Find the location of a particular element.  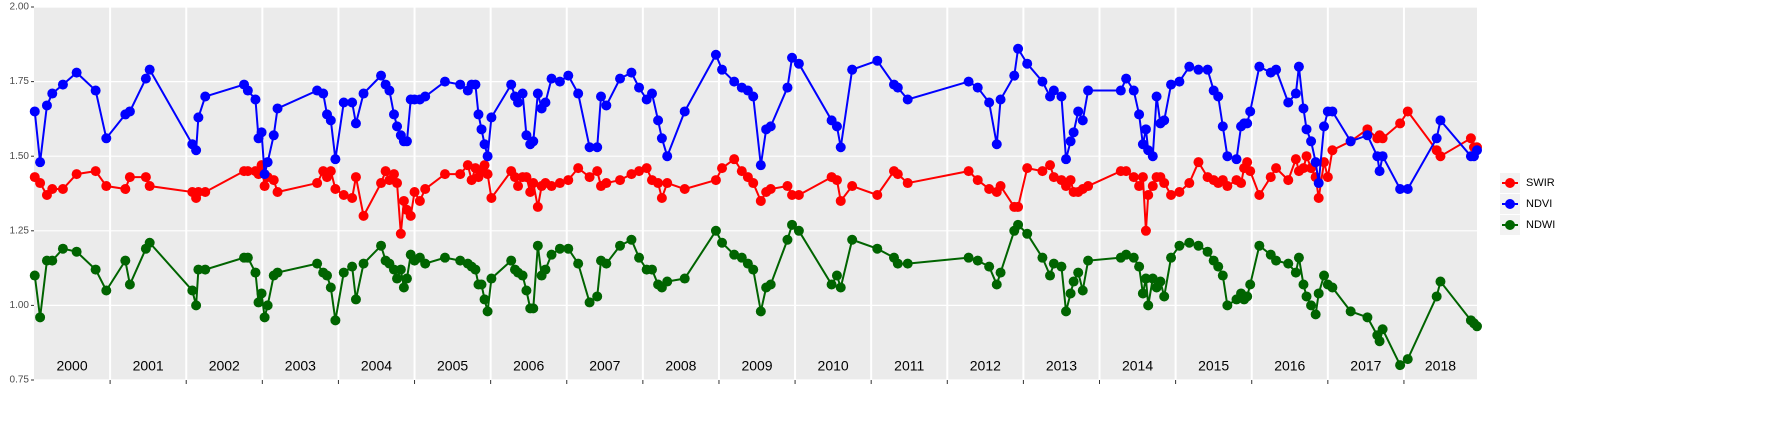

year-label: 2010 is located at coordinates (833, 366).